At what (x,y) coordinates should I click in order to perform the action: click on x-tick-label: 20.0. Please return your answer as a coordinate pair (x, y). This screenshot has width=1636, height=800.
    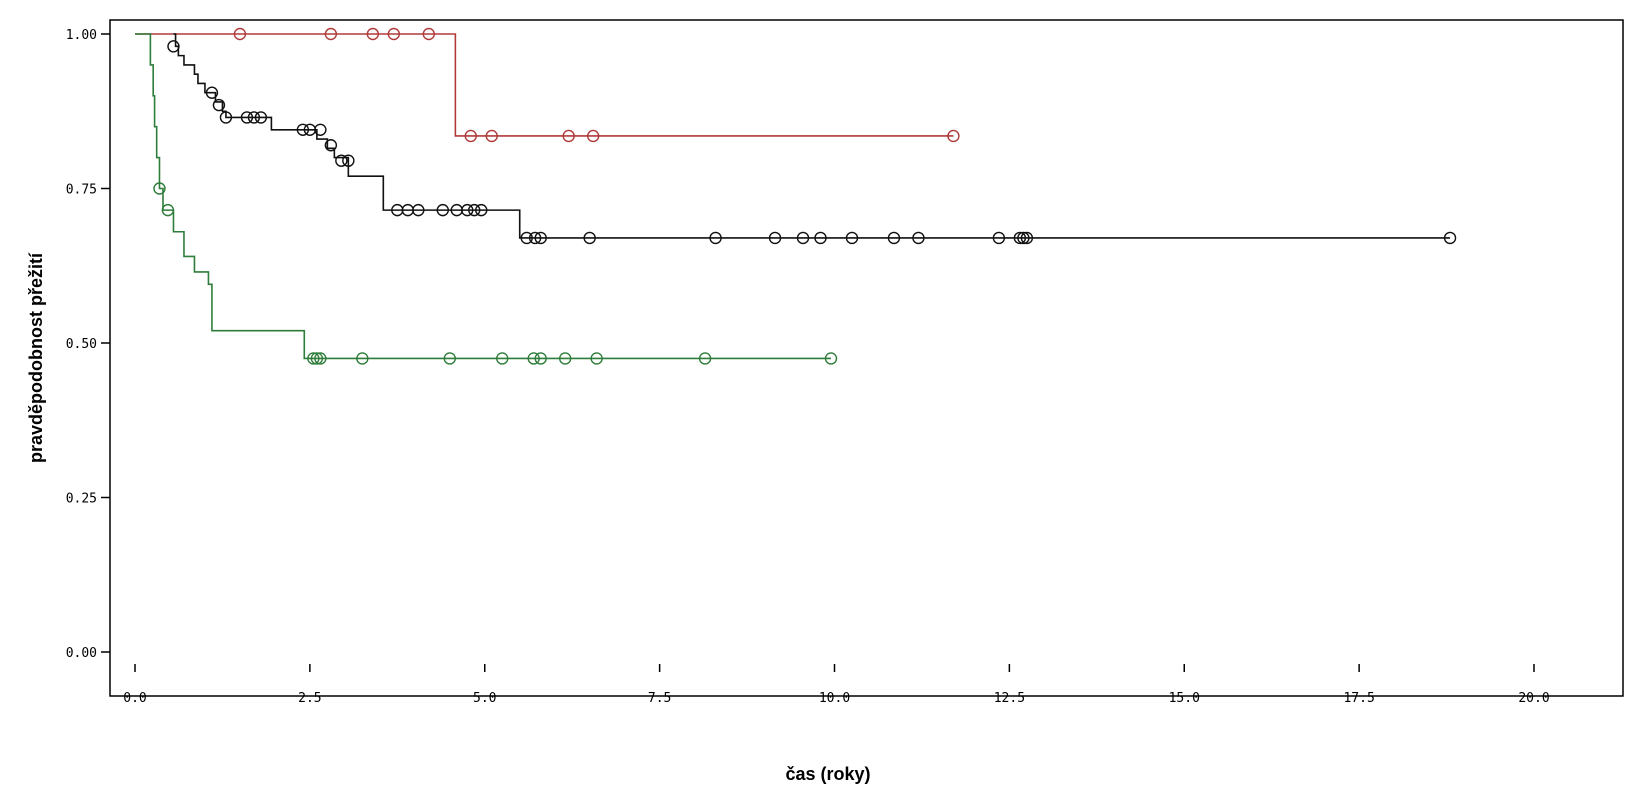
    Looking at the image, I should click on (1533, 698).